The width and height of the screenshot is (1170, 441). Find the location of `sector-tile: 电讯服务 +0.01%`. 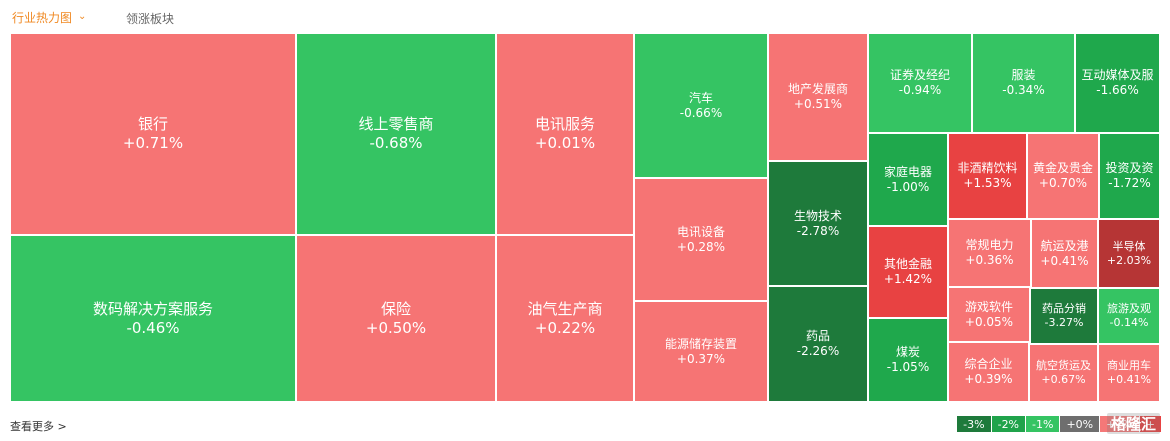

sector-tile: 电讯服务 +0.01% is located at coordinates (565, 134).